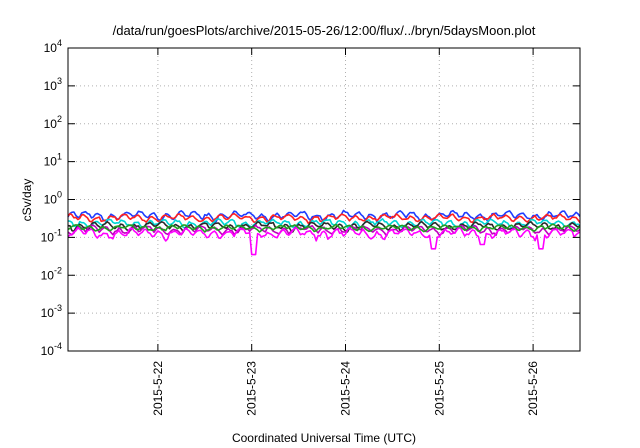 The image size is (640, 448). I want to click on y-tick-label: 10³, so click(53, 84).